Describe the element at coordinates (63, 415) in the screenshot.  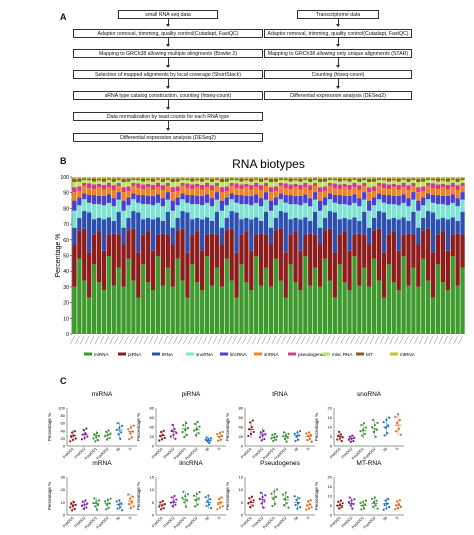
I see `dot-plot-y-tick: 80` at that location.